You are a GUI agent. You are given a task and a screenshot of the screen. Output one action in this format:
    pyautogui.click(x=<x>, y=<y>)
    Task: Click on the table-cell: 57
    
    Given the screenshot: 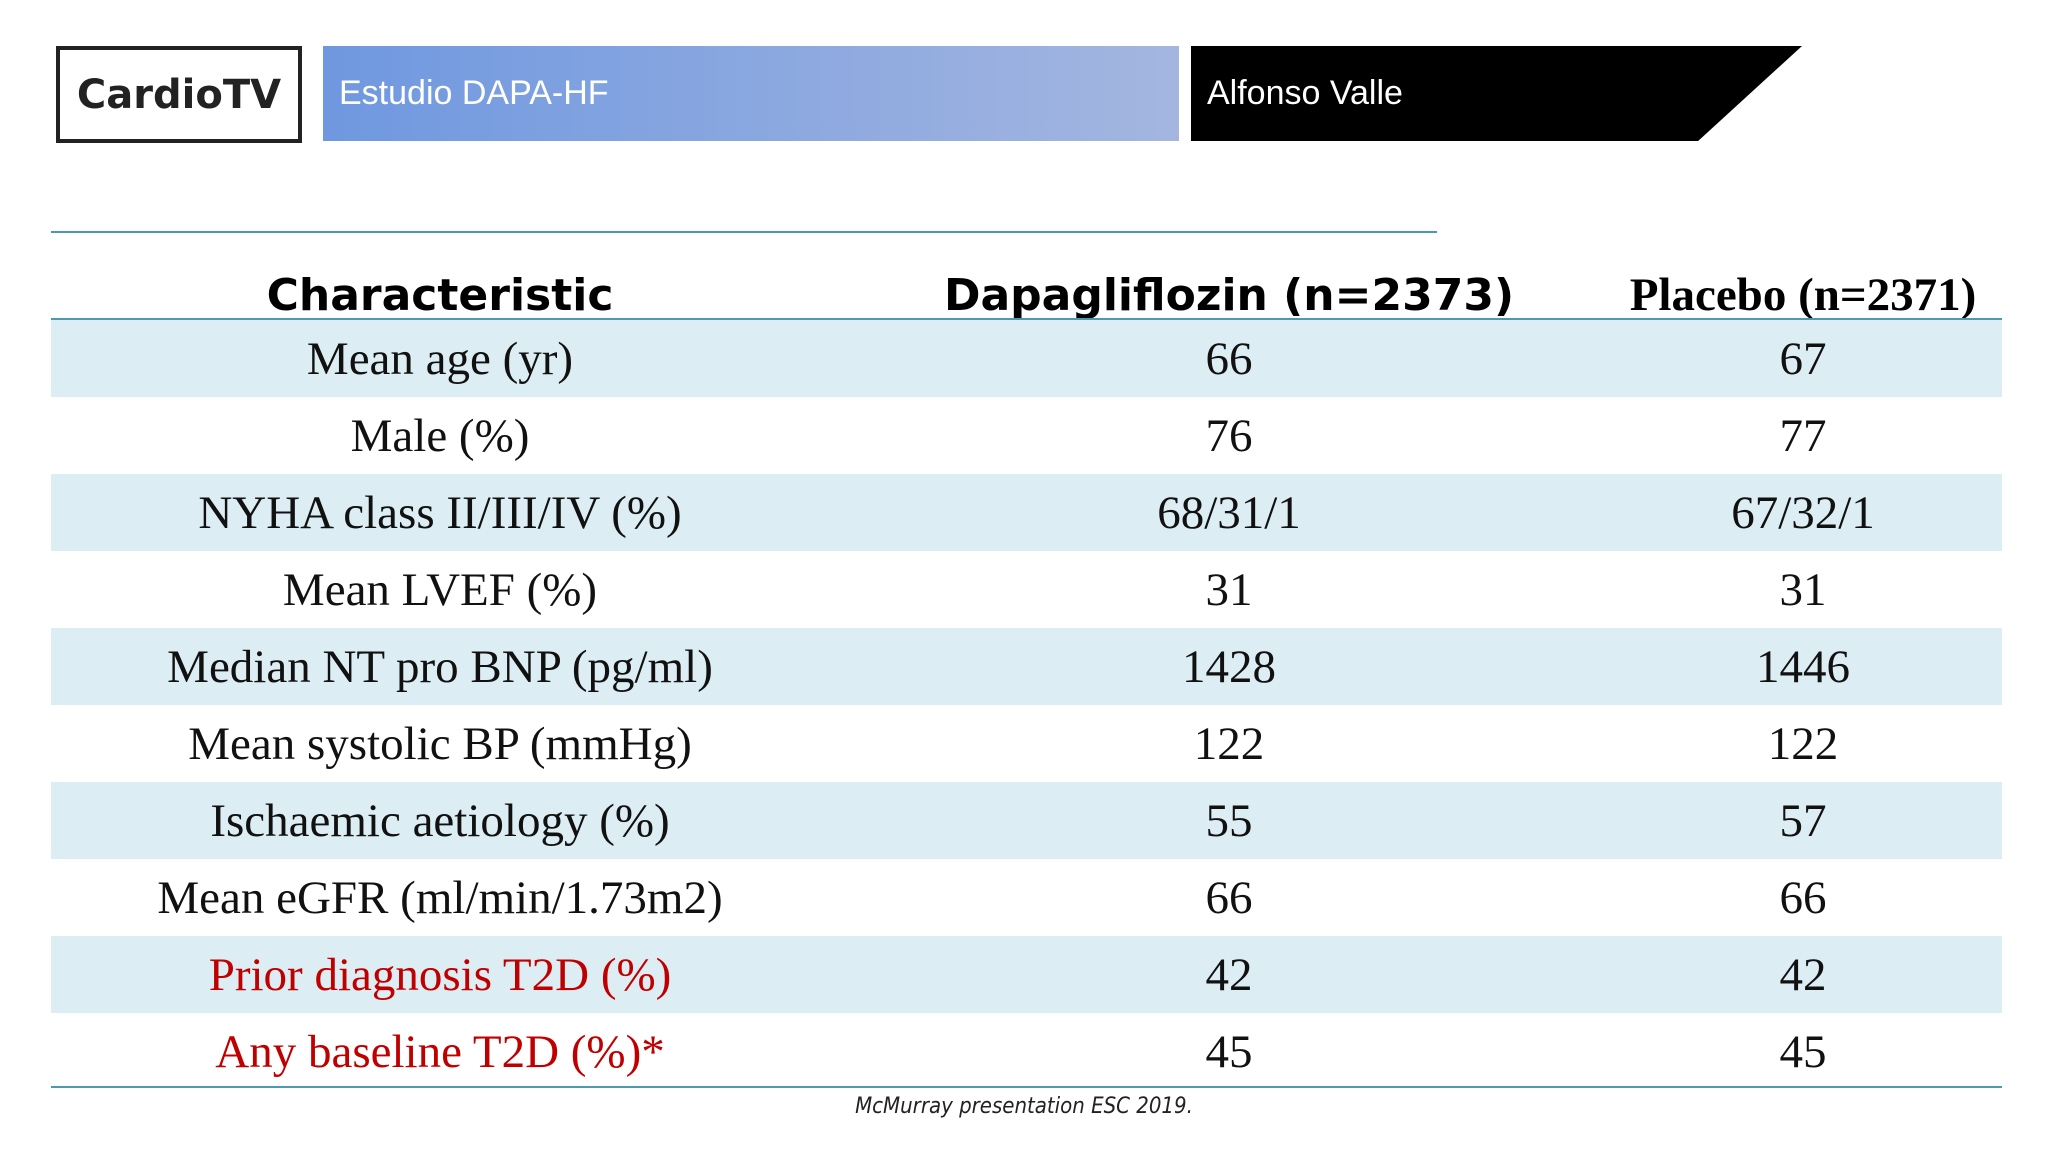 What is the action you would take?
    pyautogui.click(x=1803, y=821)
    